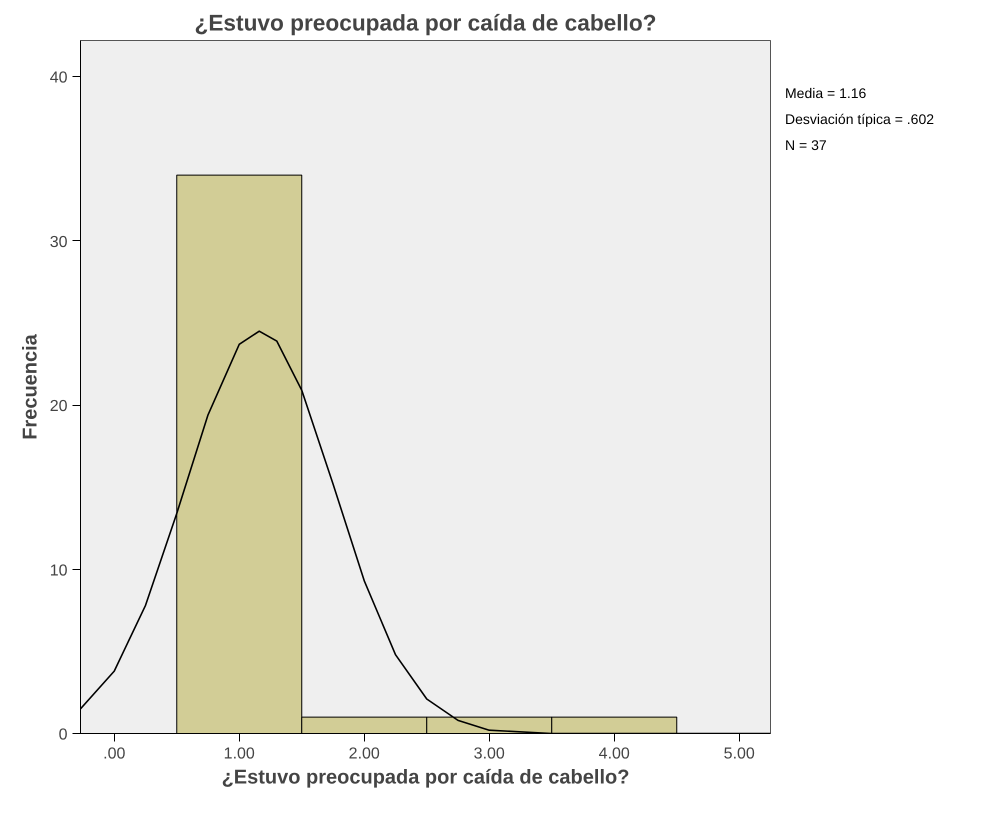  Describe the element at coordinates (489, 754) in the screenshot. I see `x-tick-label: 3.00` at that location.